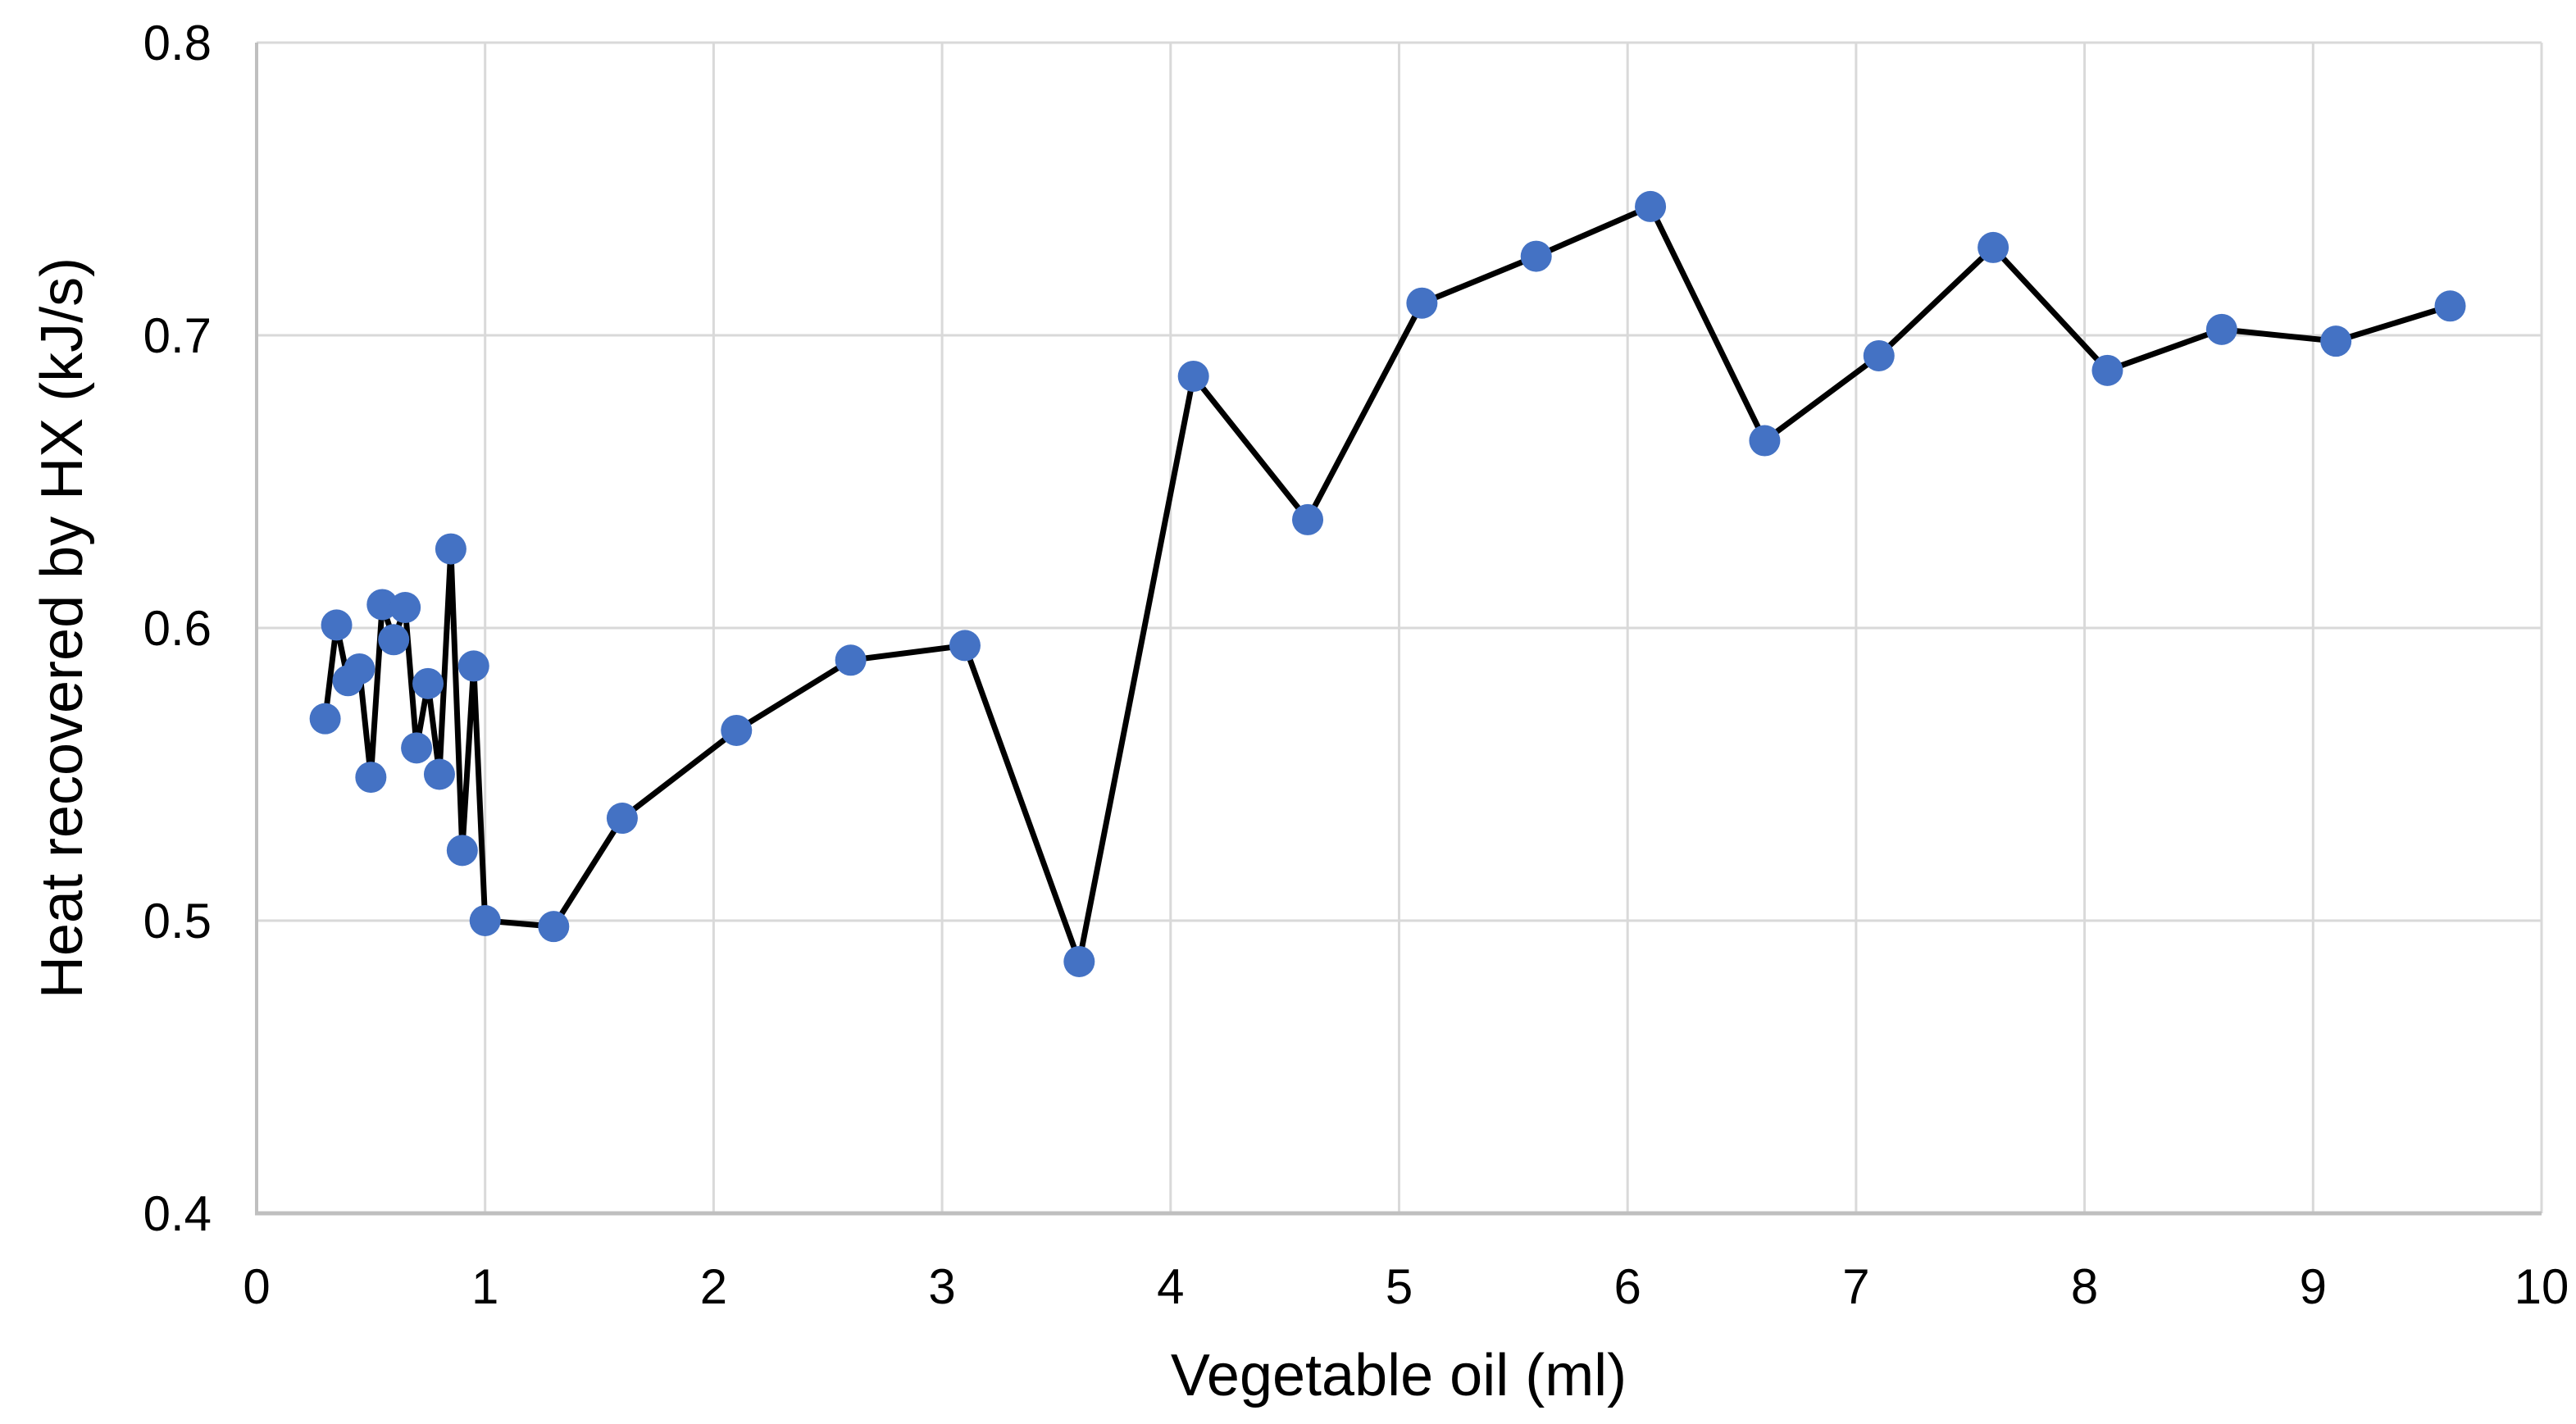 This screenshot has width=2576, height=1424. I want to click on x-tick-label: 3, so click(941, 1286).